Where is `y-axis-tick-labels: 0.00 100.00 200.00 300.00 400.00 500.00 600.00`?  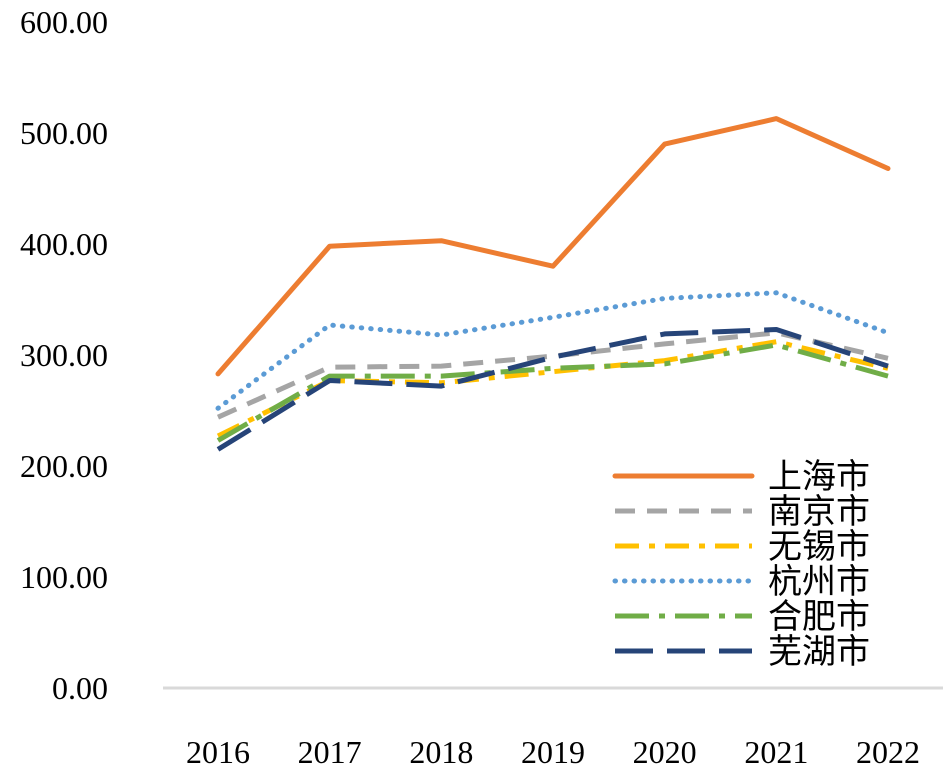
y-axis-tick-labels: 0.00 100.00 200.00 300.00 400.00 500.00 600.00 is located at coordinates (64, 355).